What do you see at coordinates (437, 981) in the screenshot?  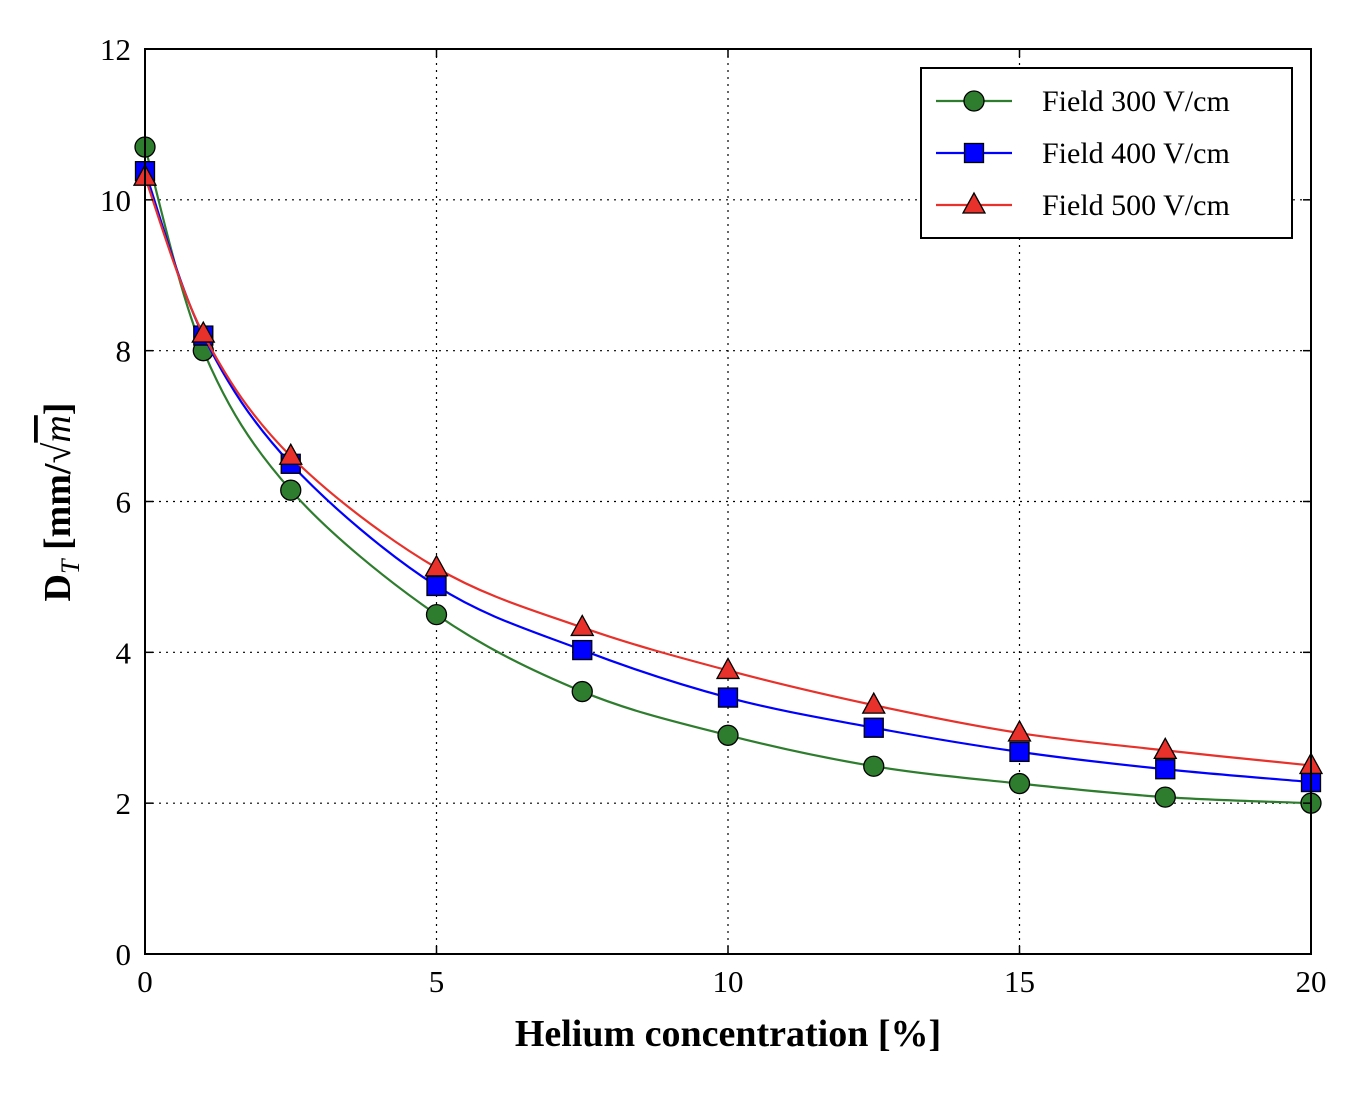 I see `x-tick-label: 5` at bounding box center [437, 981].